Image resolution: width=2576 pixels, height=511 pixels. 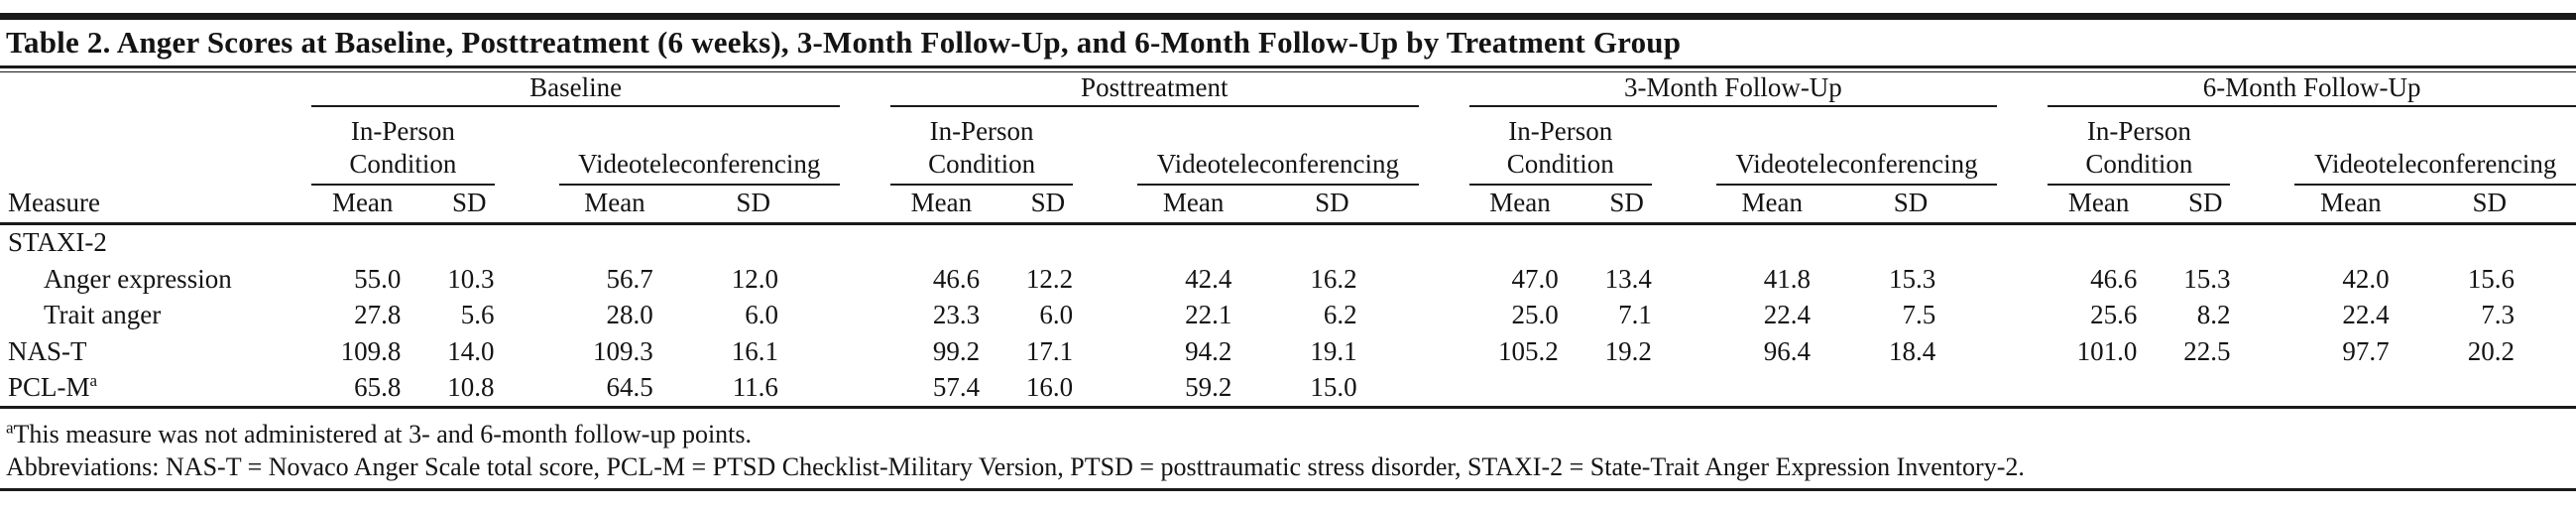 I want to click on value-cell: 65.8, so click(x=356, y=389).